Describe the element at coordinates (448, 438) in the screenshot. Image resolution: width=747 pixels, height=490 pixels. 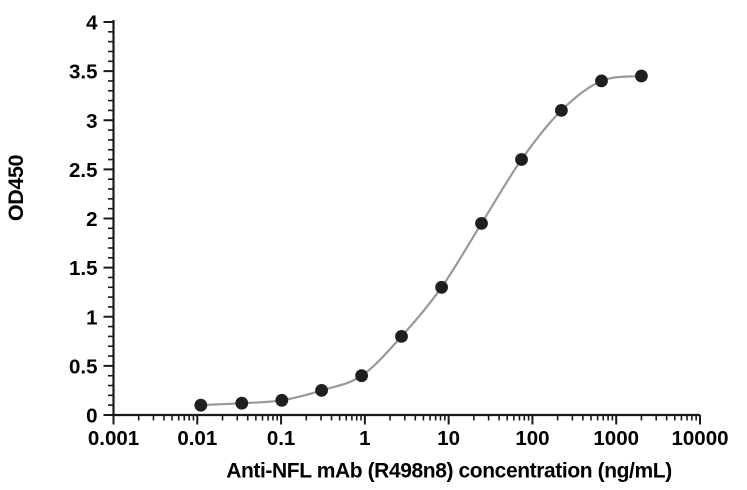
I see `x-axis-tick-label: 10` at that location.